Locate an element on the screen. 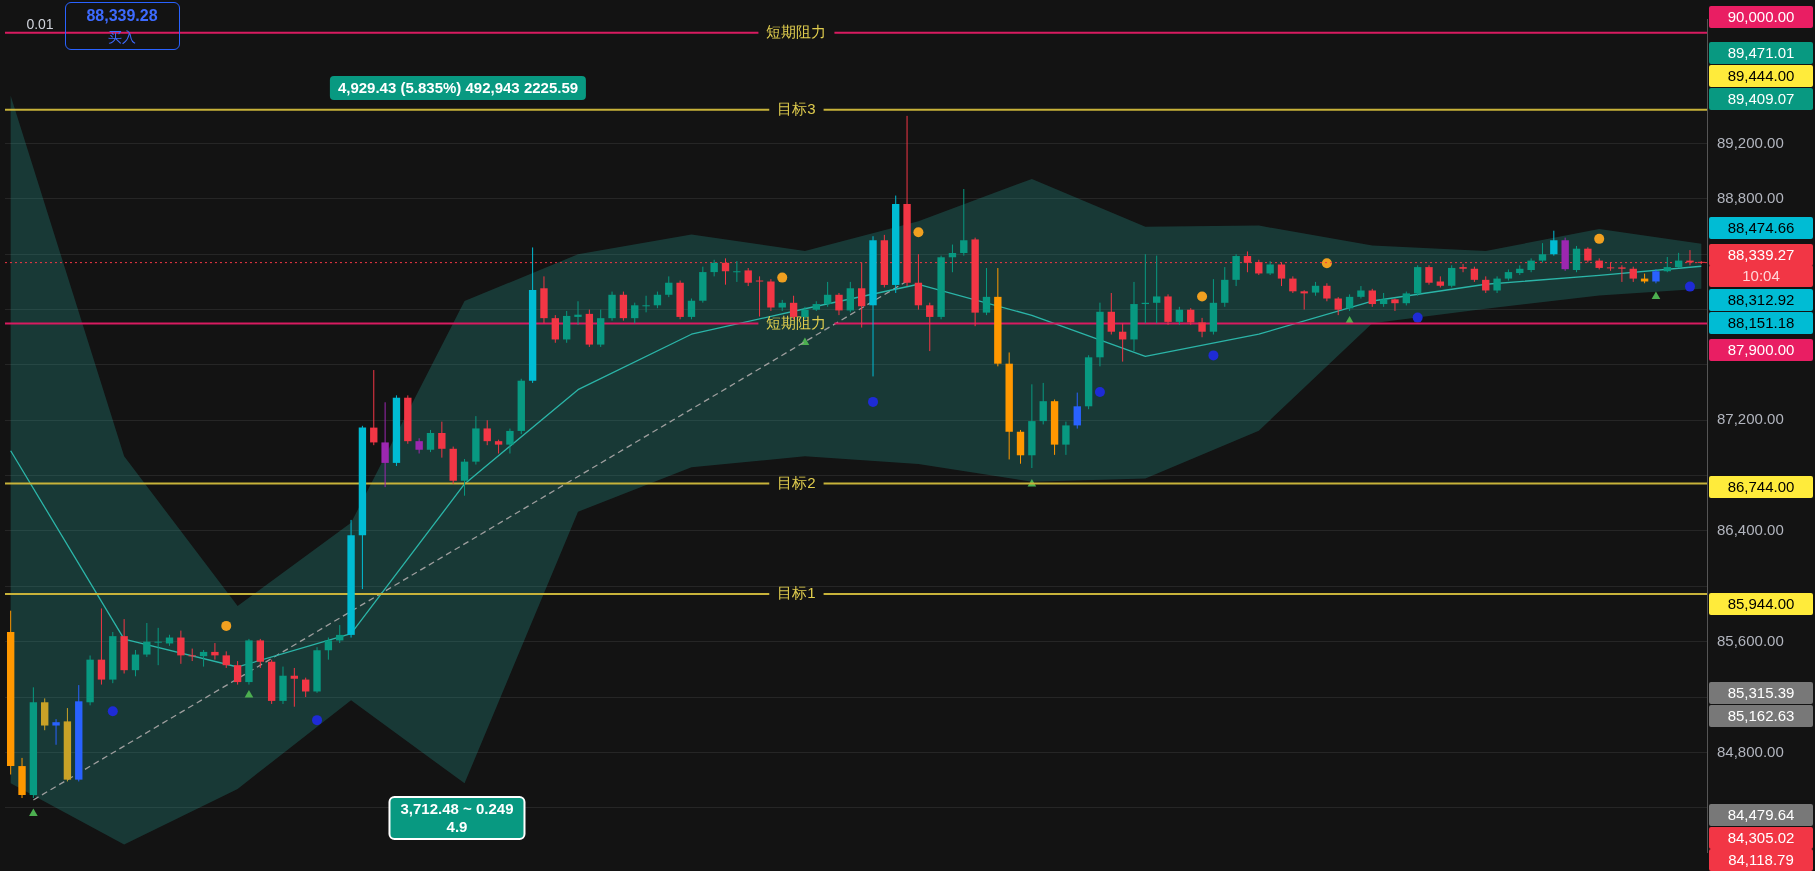  text: 86,744.00 is located at coordinates (1761, 487).